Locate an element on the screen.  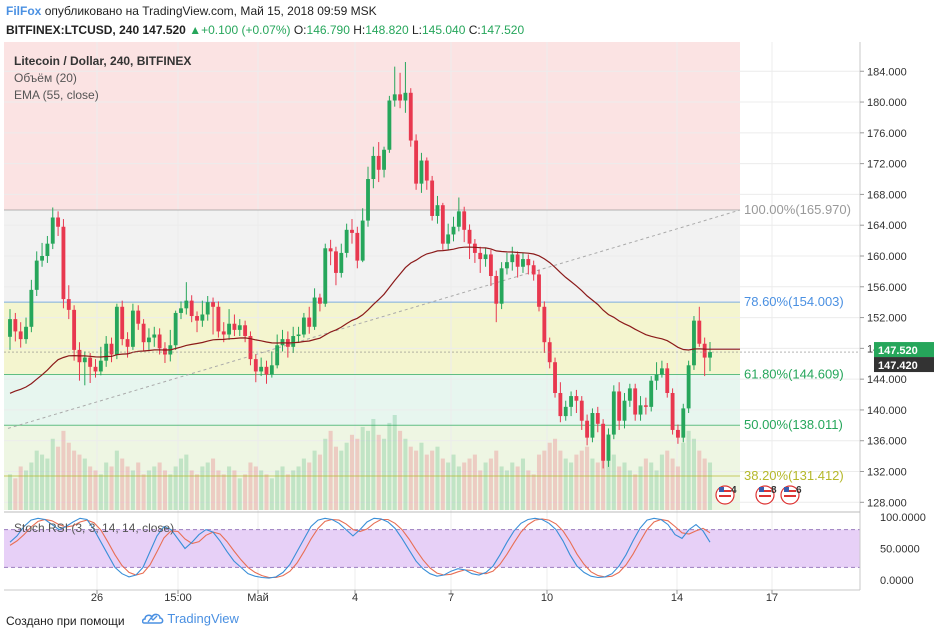
us-flag-event-icon: 8 is located at coordinates (766, 495).